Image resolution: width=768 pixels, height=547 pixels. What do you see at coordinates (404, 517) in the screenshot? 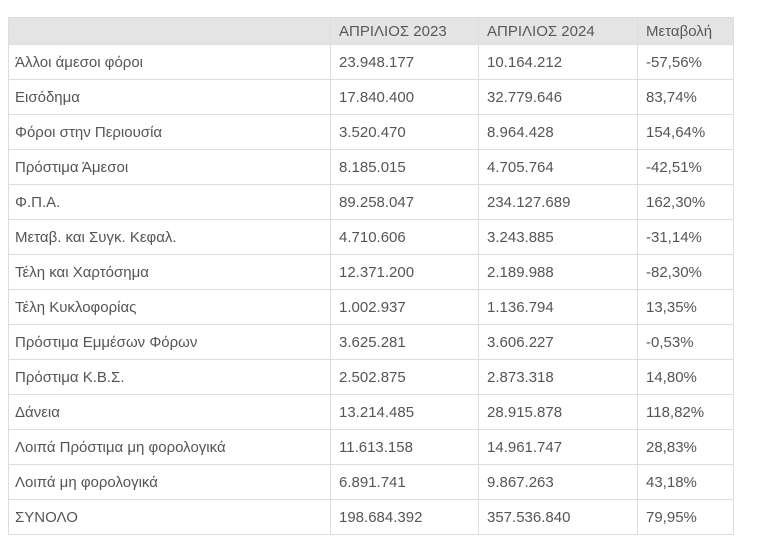
I see `value-april-2023-cell: 198.684.392` at bounding box center [404, 517].